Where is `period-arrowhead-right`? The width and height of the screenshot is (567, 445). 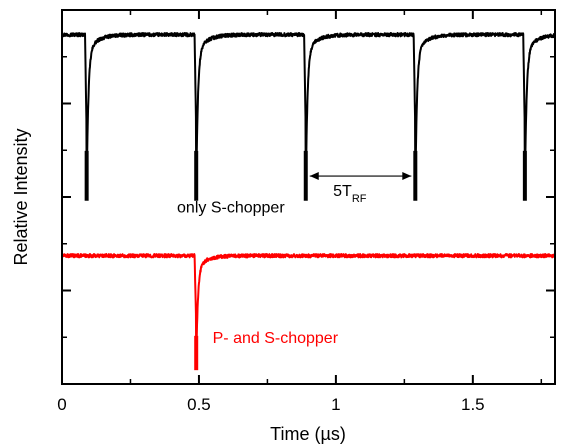 period-arrowhead-right is located at coordinates (407, 176).